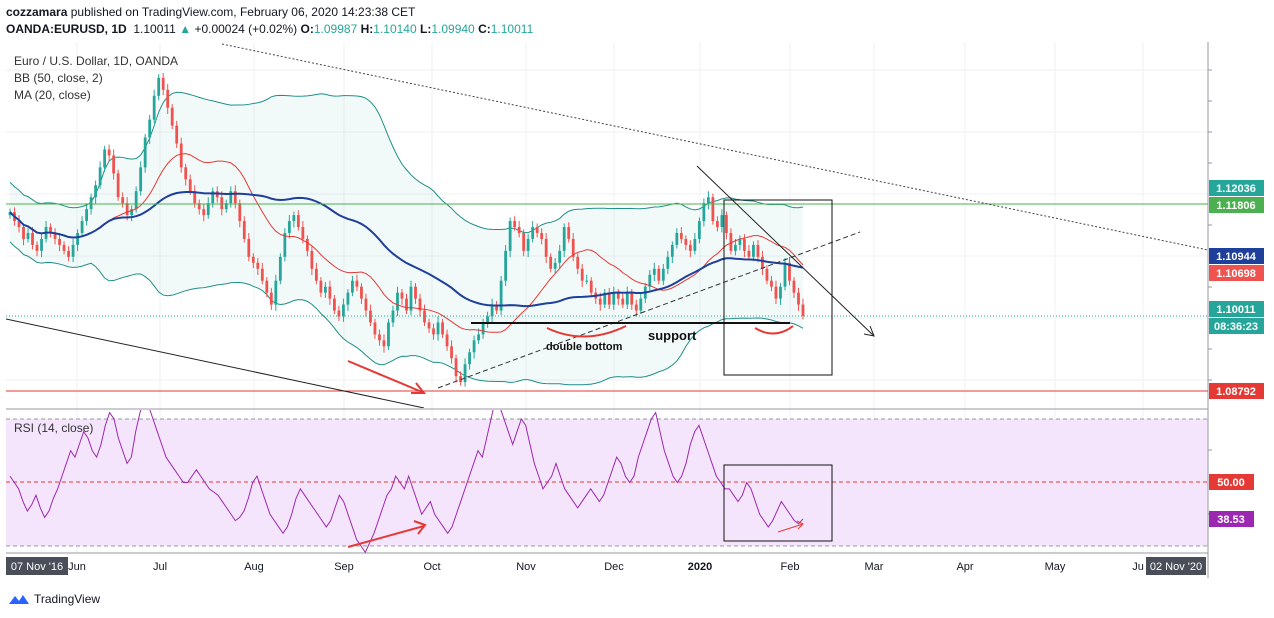 Image resolution: width=1274 pixels, height=618 pixels. I want to click on x-tick-sep: Sep, so click(344, 567).